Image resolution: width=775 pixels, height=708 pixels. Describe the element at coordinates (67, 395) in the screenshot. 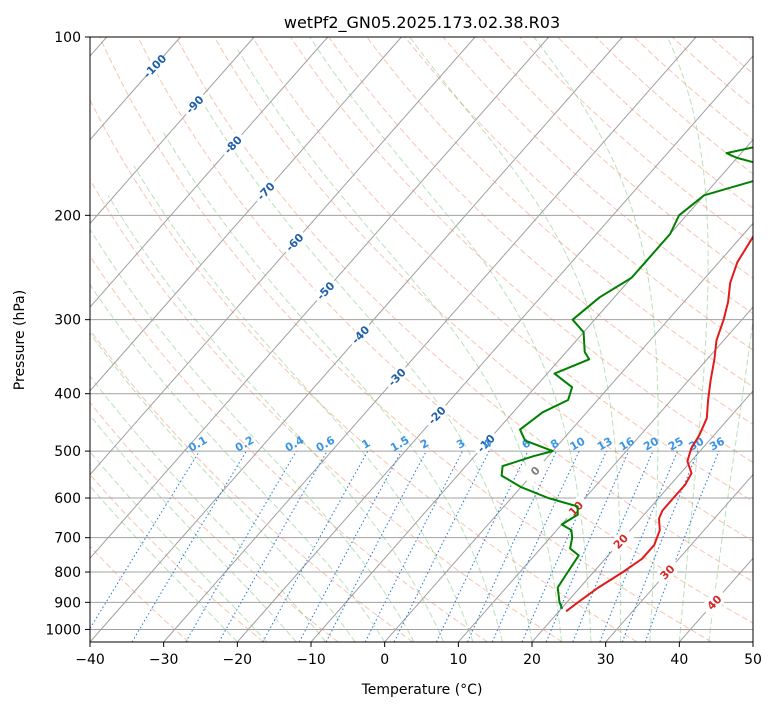

I see `y-tick-label: 400` at that location.